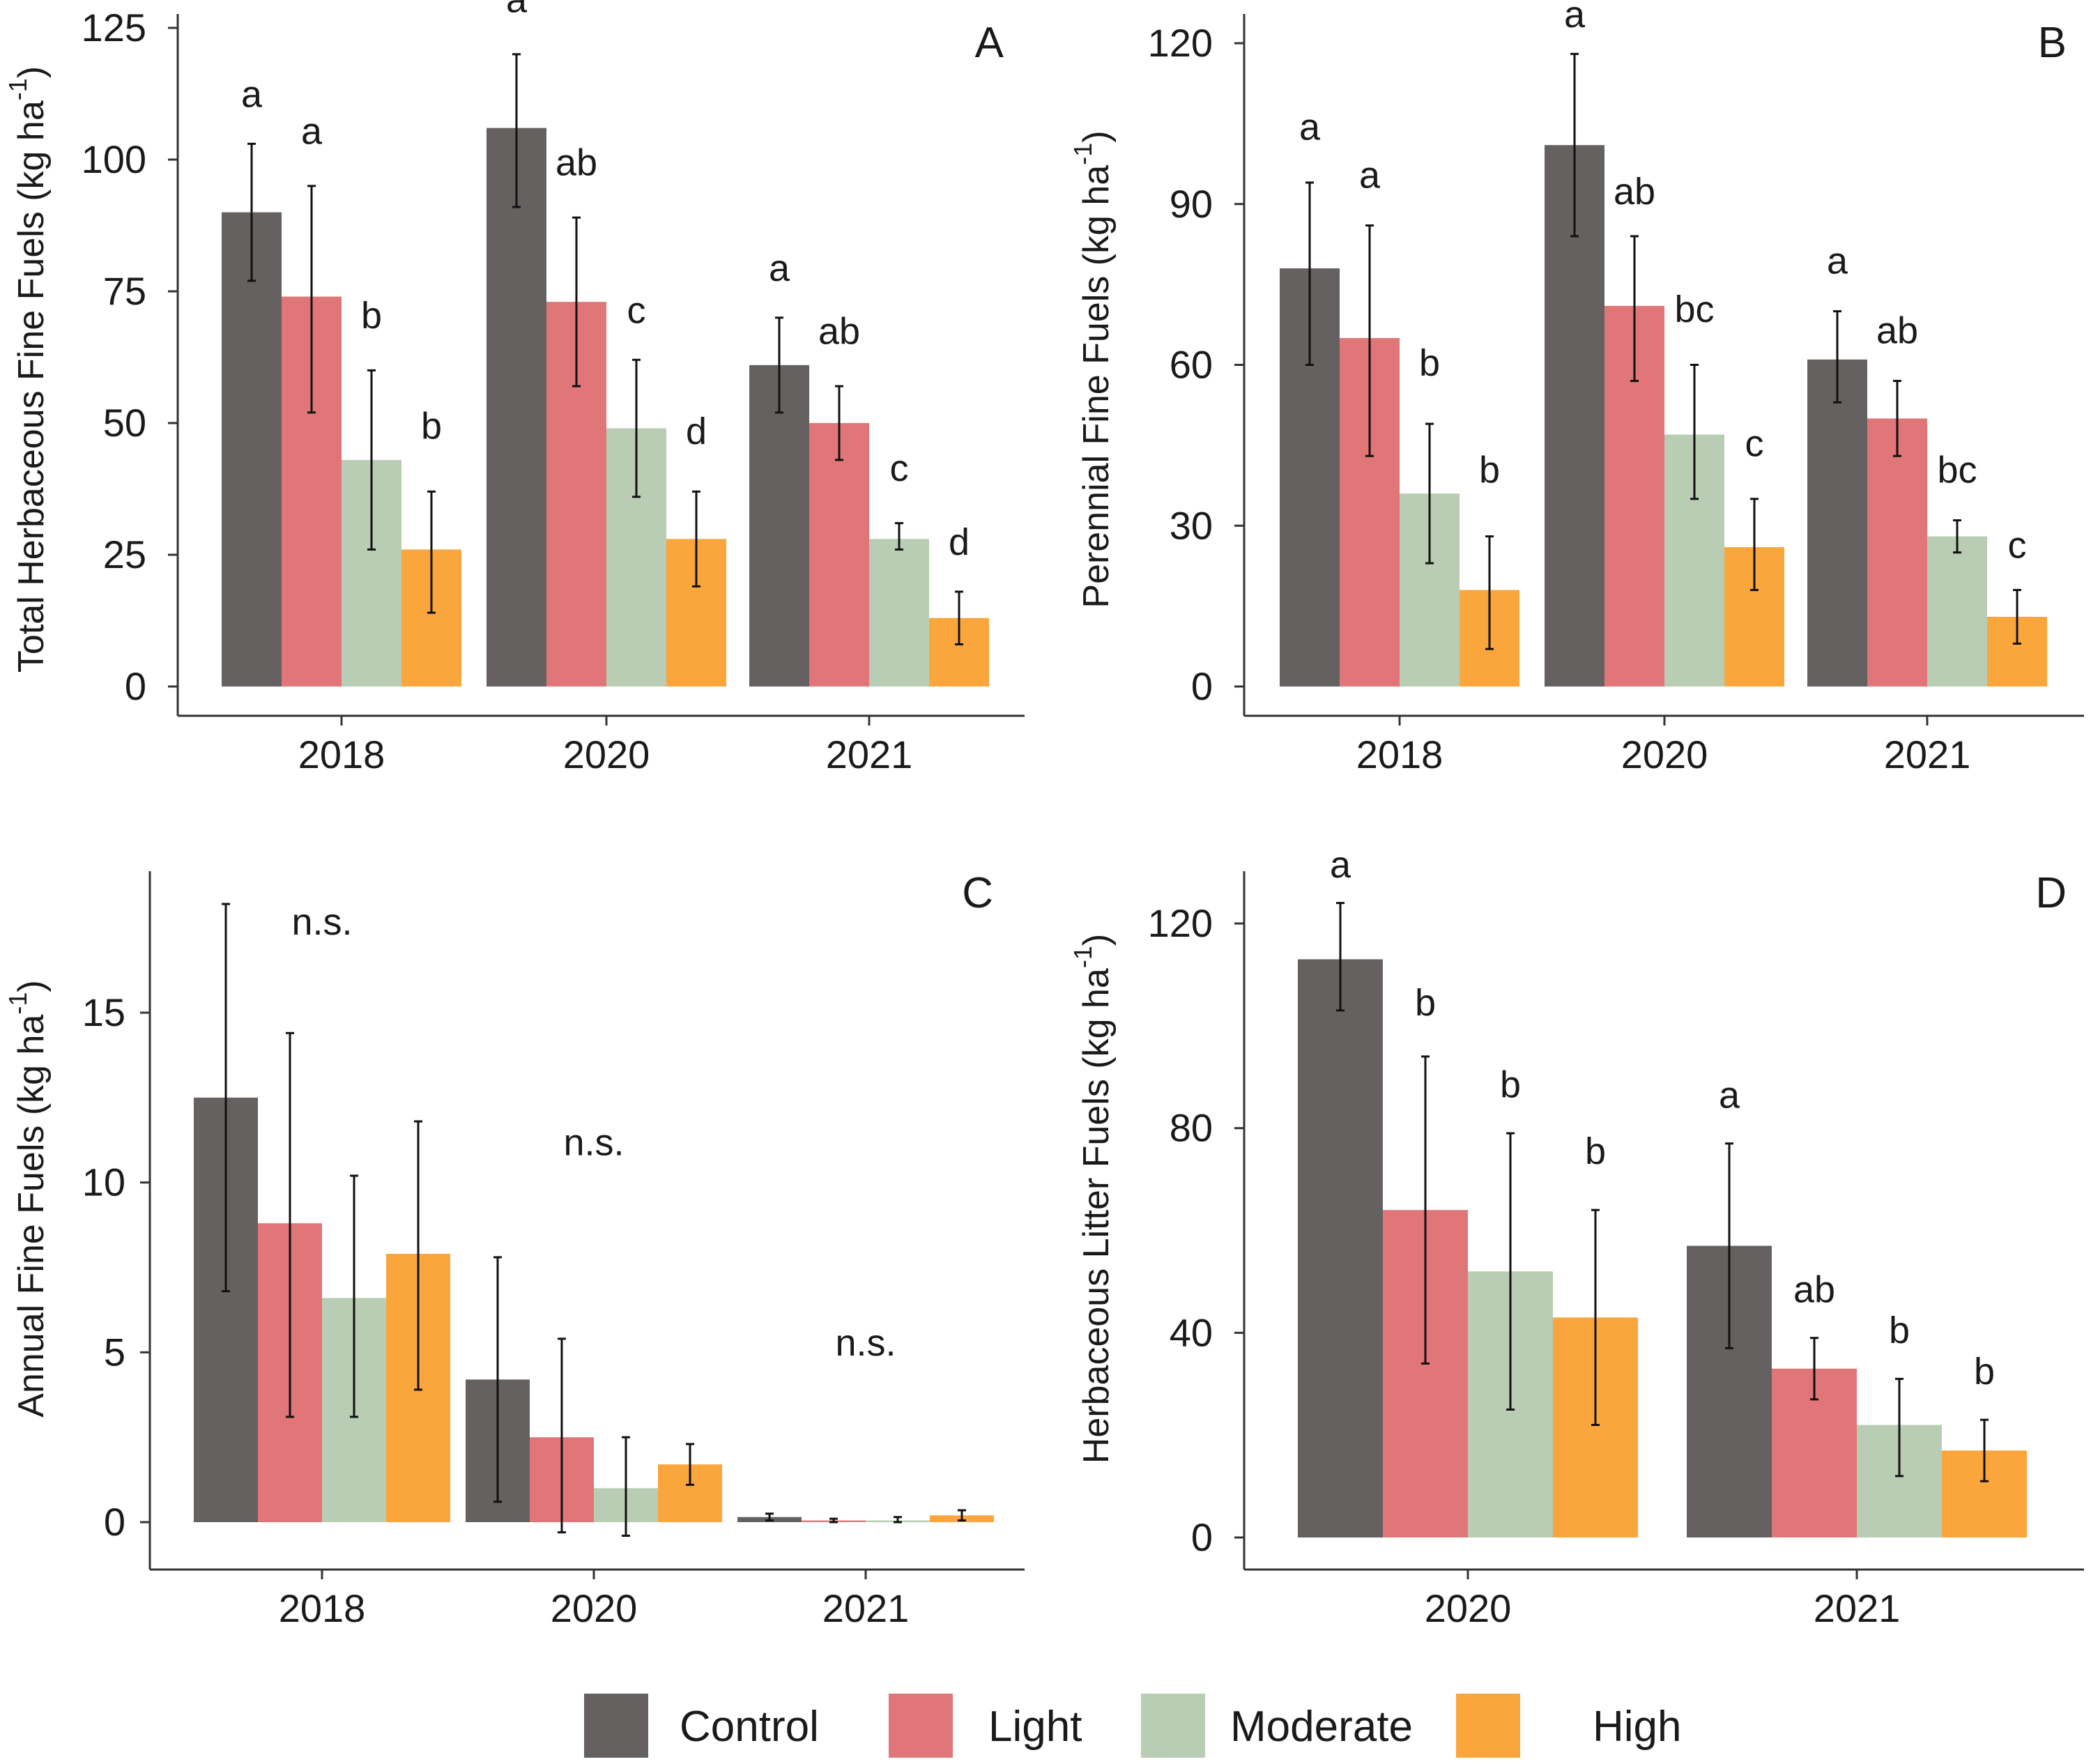 This screenshot has height=1764, width=2091. I want to click on y-tick-label: 90, so click(1191, 204).